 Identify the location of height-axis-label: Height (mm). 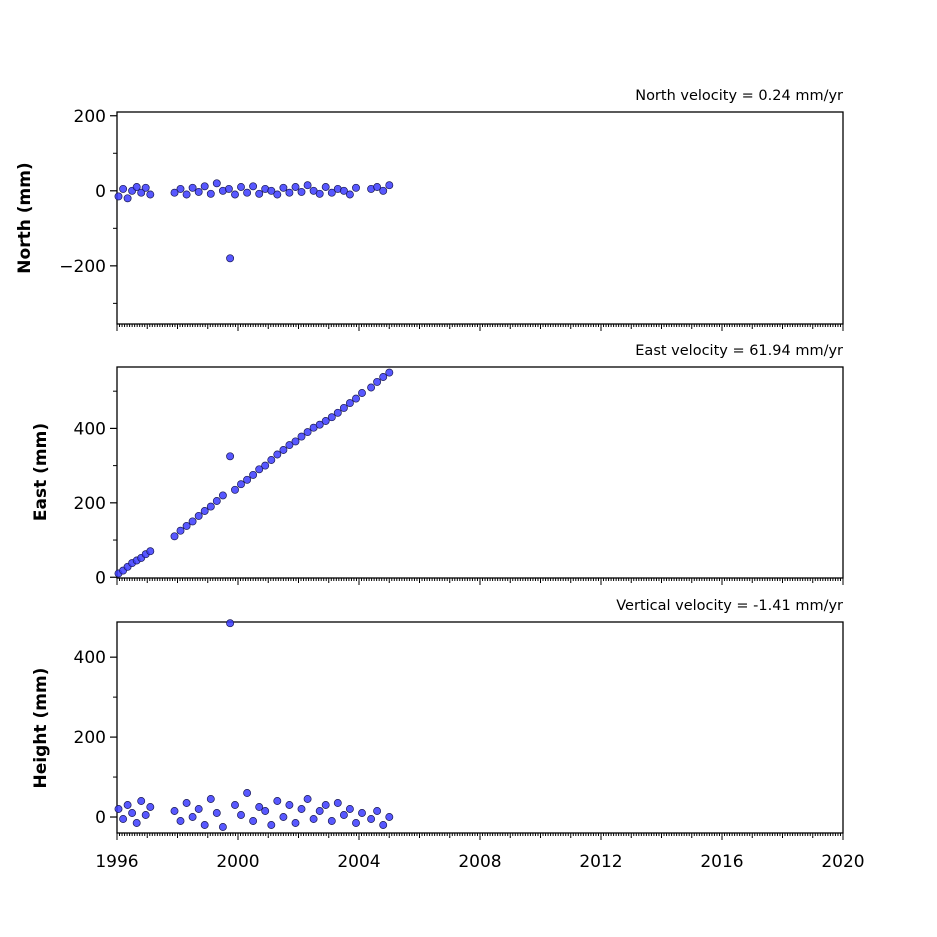
(41, 728).